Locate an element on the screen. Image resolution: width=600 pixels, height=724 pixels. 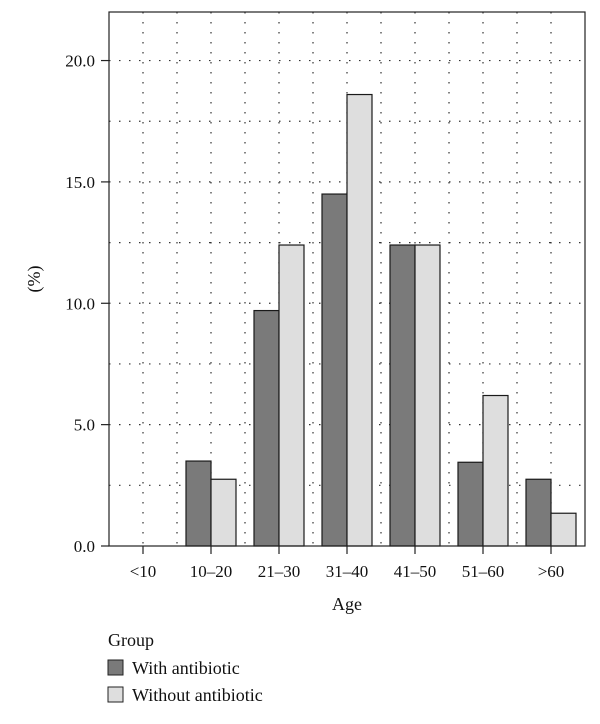
y-tick-label: 15.0 is located at coordinates (80, 182).